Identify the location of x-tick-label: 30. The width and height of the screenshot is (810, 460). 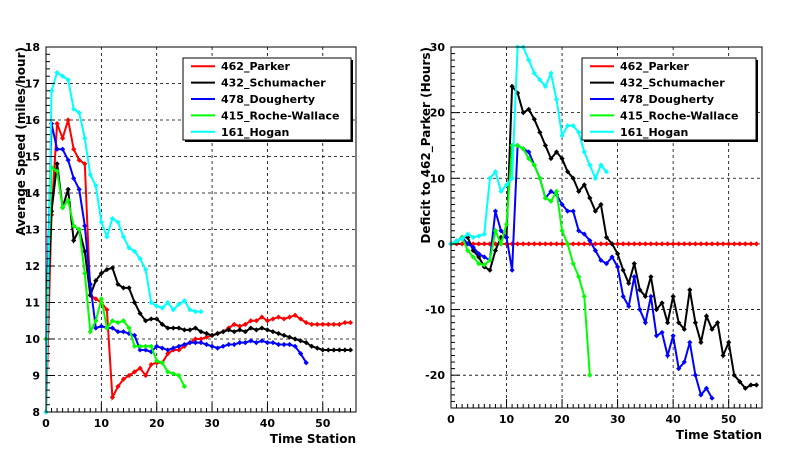
(212, 423).